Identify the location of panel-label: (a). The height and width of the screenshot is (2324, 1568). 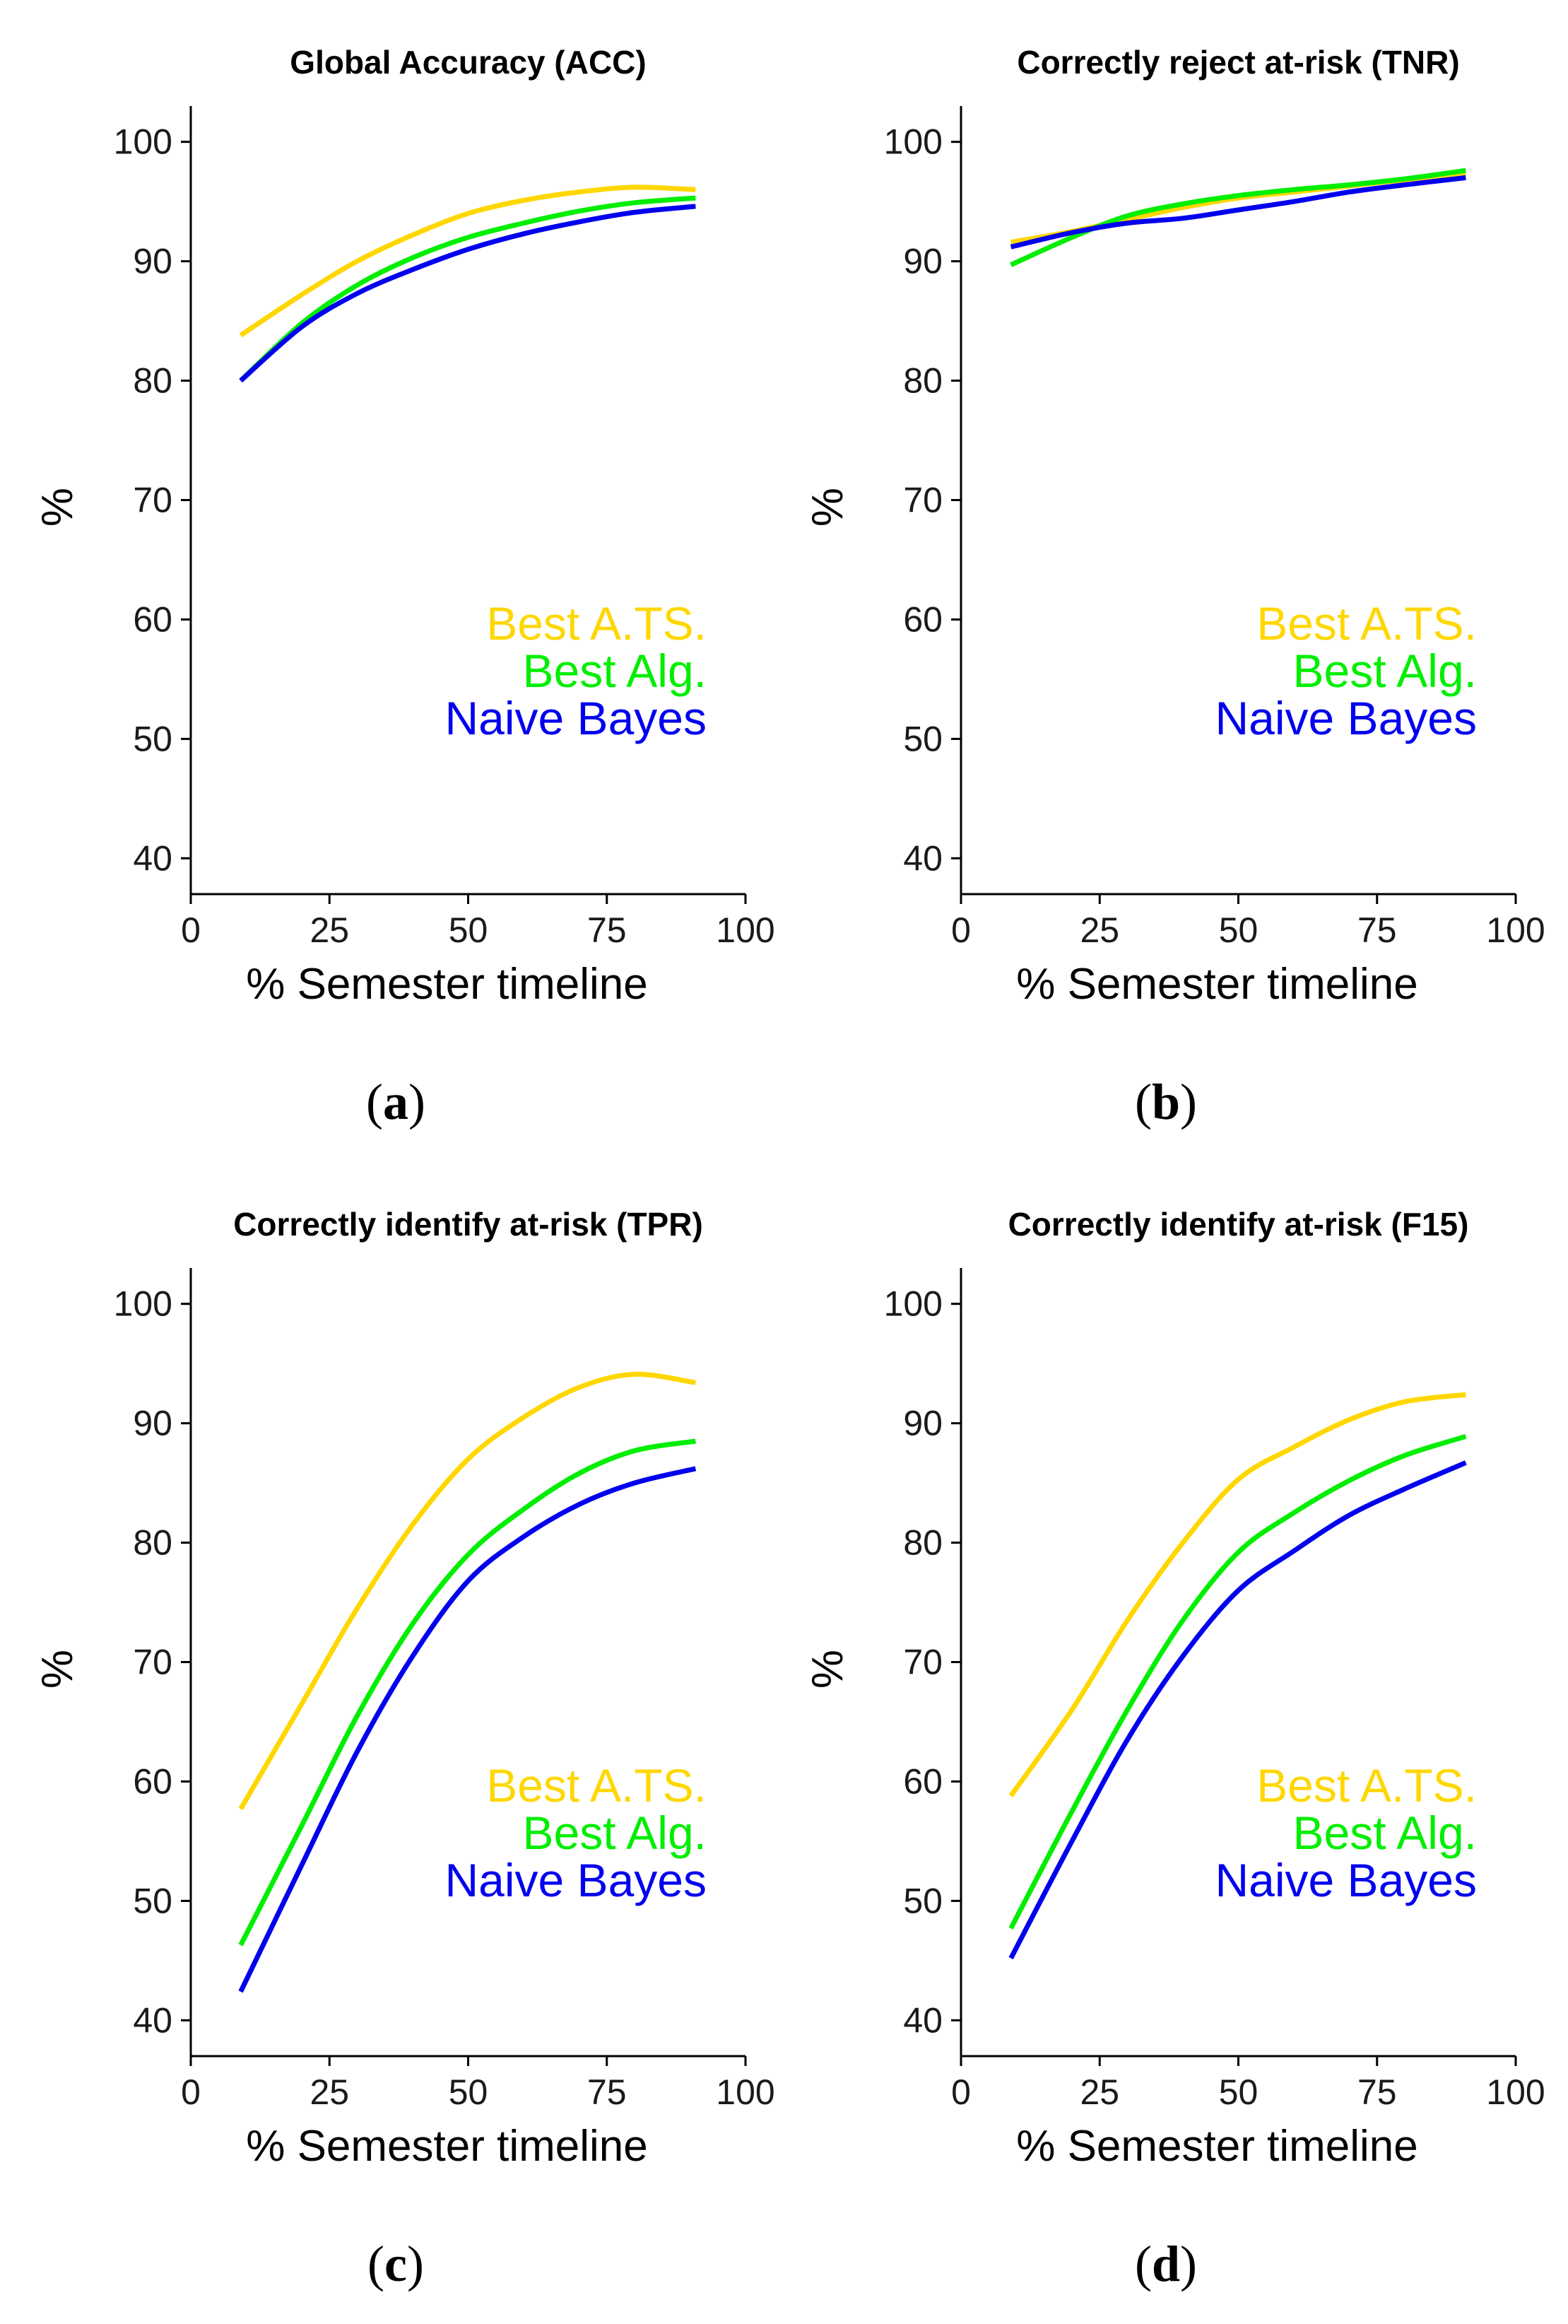
(395, 1102).